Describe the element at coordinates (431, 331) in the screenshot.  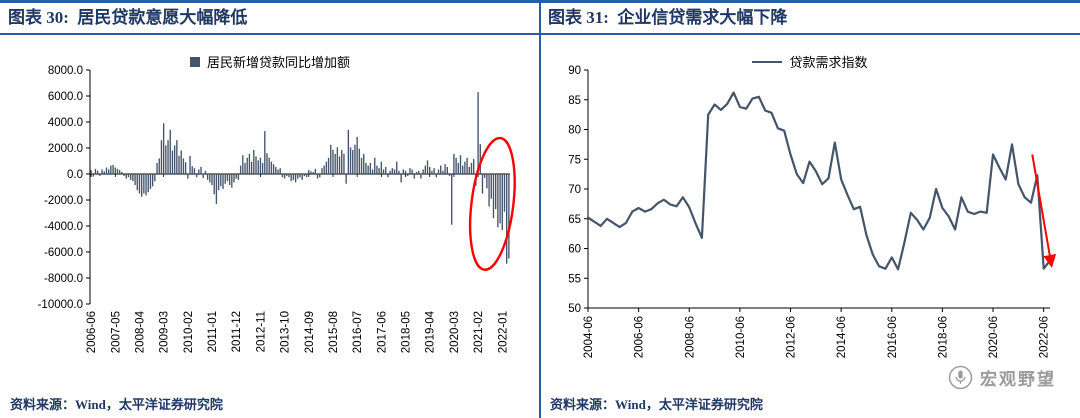
I see `svg-text: 2019-04` at that location.